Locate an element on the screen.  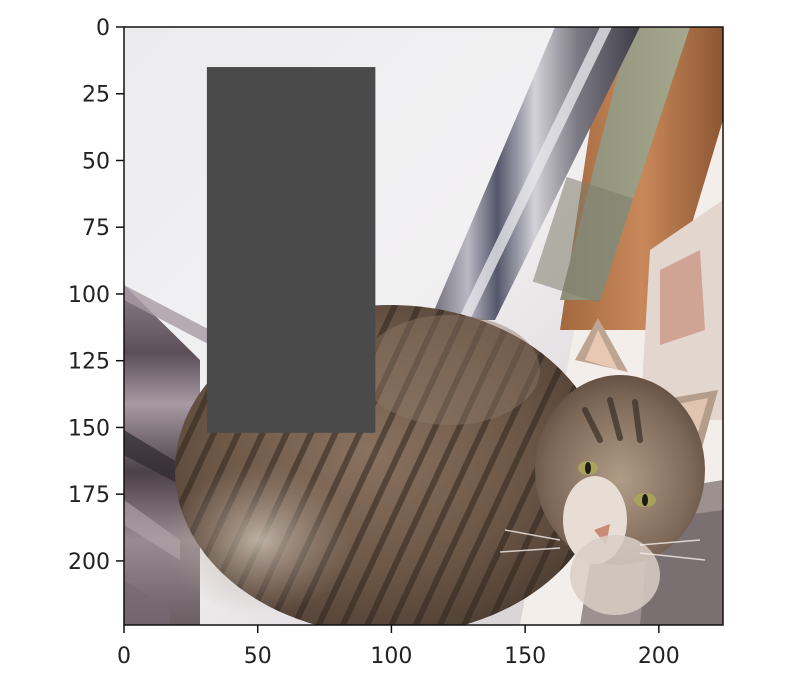
x-axis-ticks: 0 50 100 150 200 is located at coordinates (398, 647).